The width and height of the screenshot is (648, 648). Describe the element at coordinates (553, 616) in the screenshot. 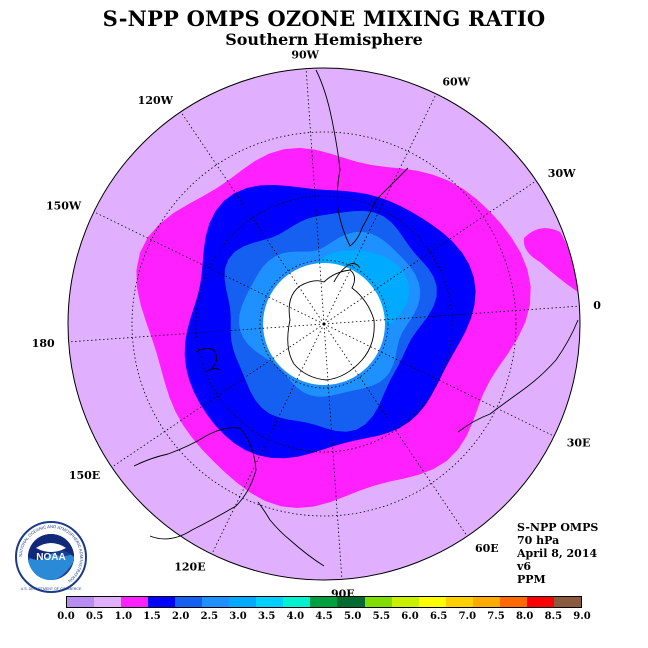

I see `colorbar-tick-label: 8.5` at that location.